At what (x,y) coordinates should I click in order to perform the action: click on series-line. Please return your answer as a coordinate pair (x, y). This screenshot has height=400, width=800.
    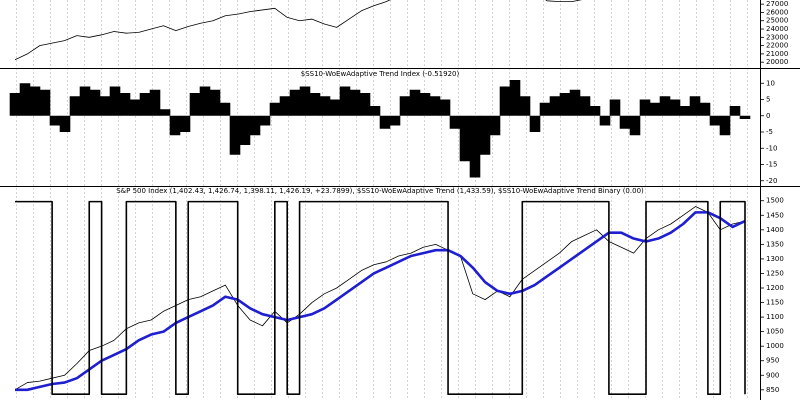
    Looking at the image, I should click on (298, 30).